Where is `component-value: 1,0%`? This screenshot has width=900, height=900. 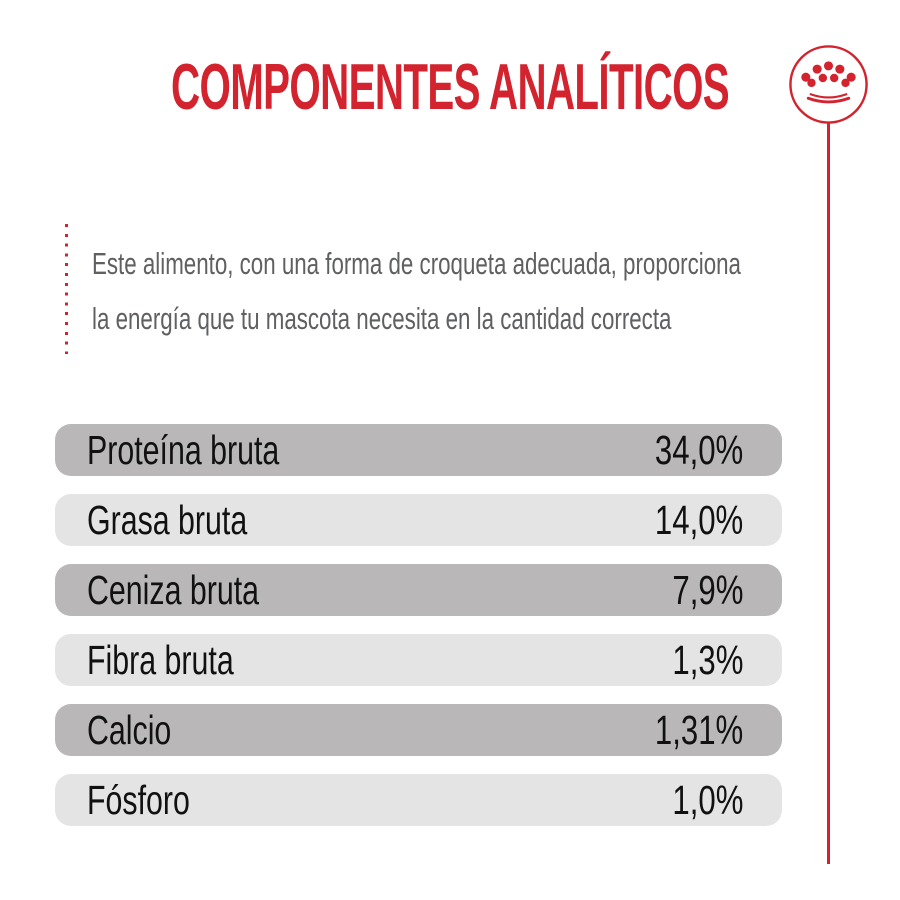
component-value: 1,0% is located at coordinates (707, 799).